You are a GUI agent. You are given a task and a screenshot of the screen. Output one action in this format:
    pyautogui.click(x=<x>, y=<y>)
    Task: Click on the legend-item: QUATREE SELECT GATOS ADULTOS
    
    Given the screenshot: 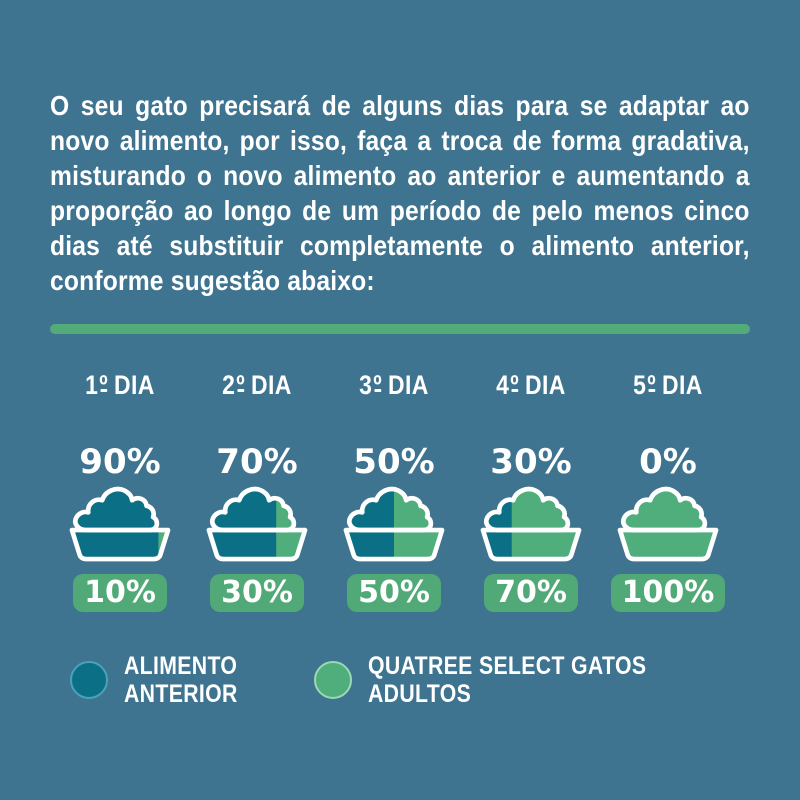 What is the action you would take?
    pyautogui.click(x=504, y=680)
    